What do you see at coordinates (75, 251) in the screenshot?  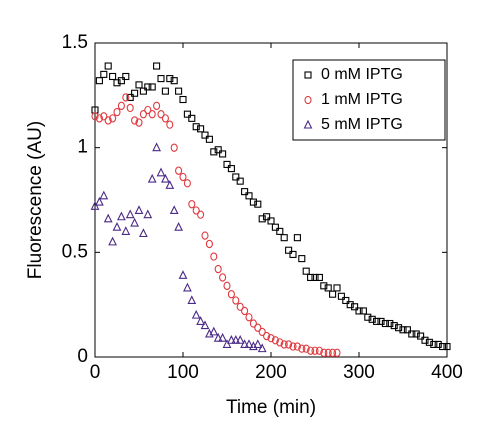 I see `y-tick-label: 0.5` at bounding box center [75, 251].